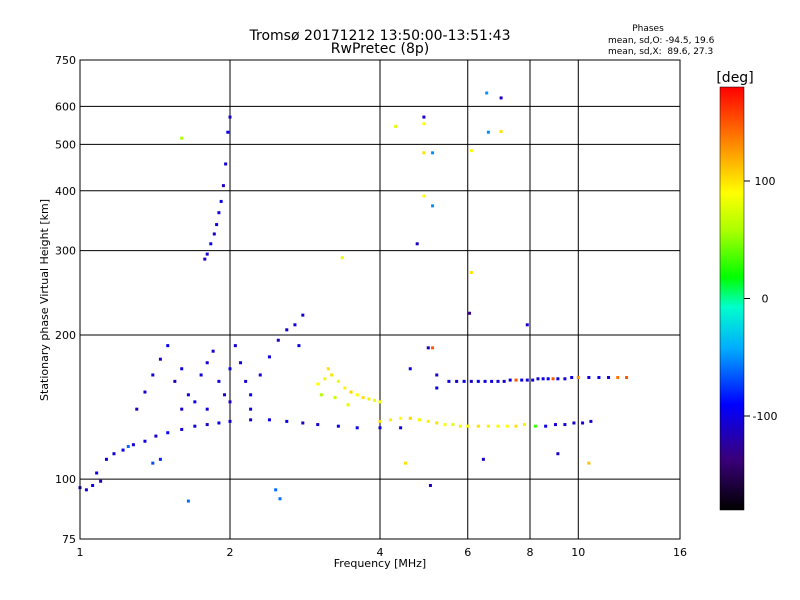 The image size is (800, 600). What do you see at coordinates (65, 479) in the screenshot?
I see `y-tick-label: 100` at bounding box center [65, 479].